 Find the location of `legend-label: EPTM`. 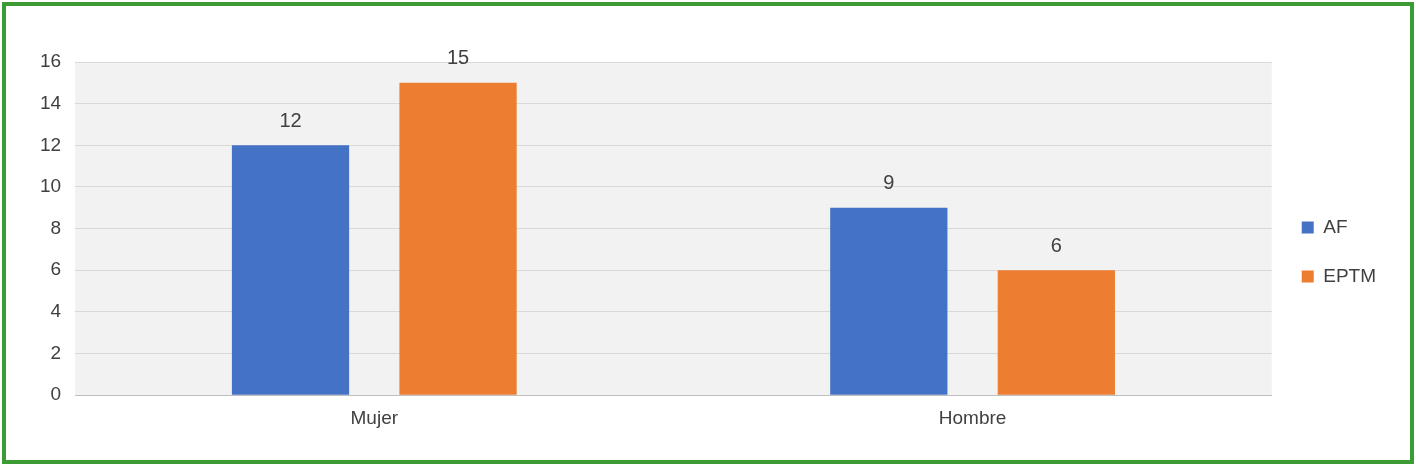

legend-label: EPTM is located at coordinates (1349, 275).